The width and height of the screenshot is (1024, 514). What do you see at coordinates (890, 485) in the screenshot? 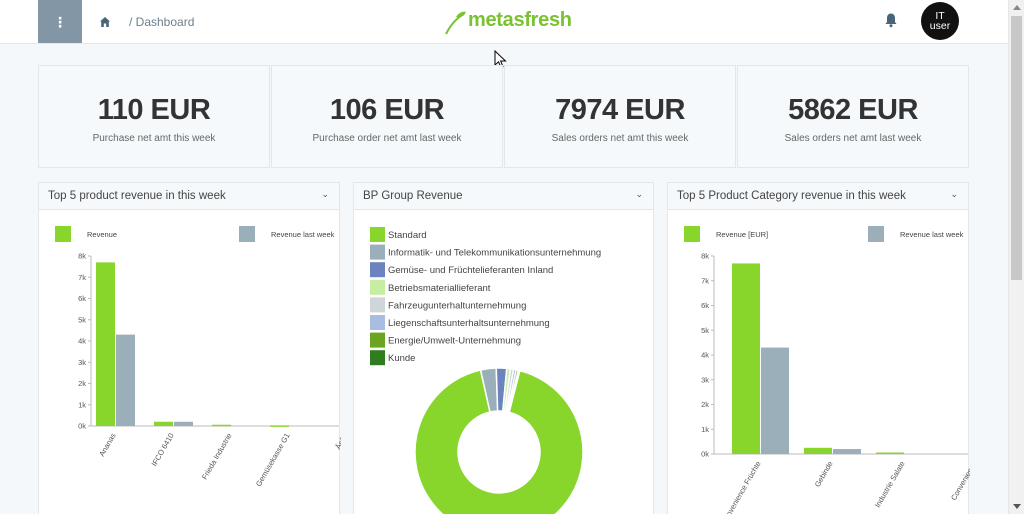
I see `x-tick-label: Industrie Salate` at bounding box center [890, 485].